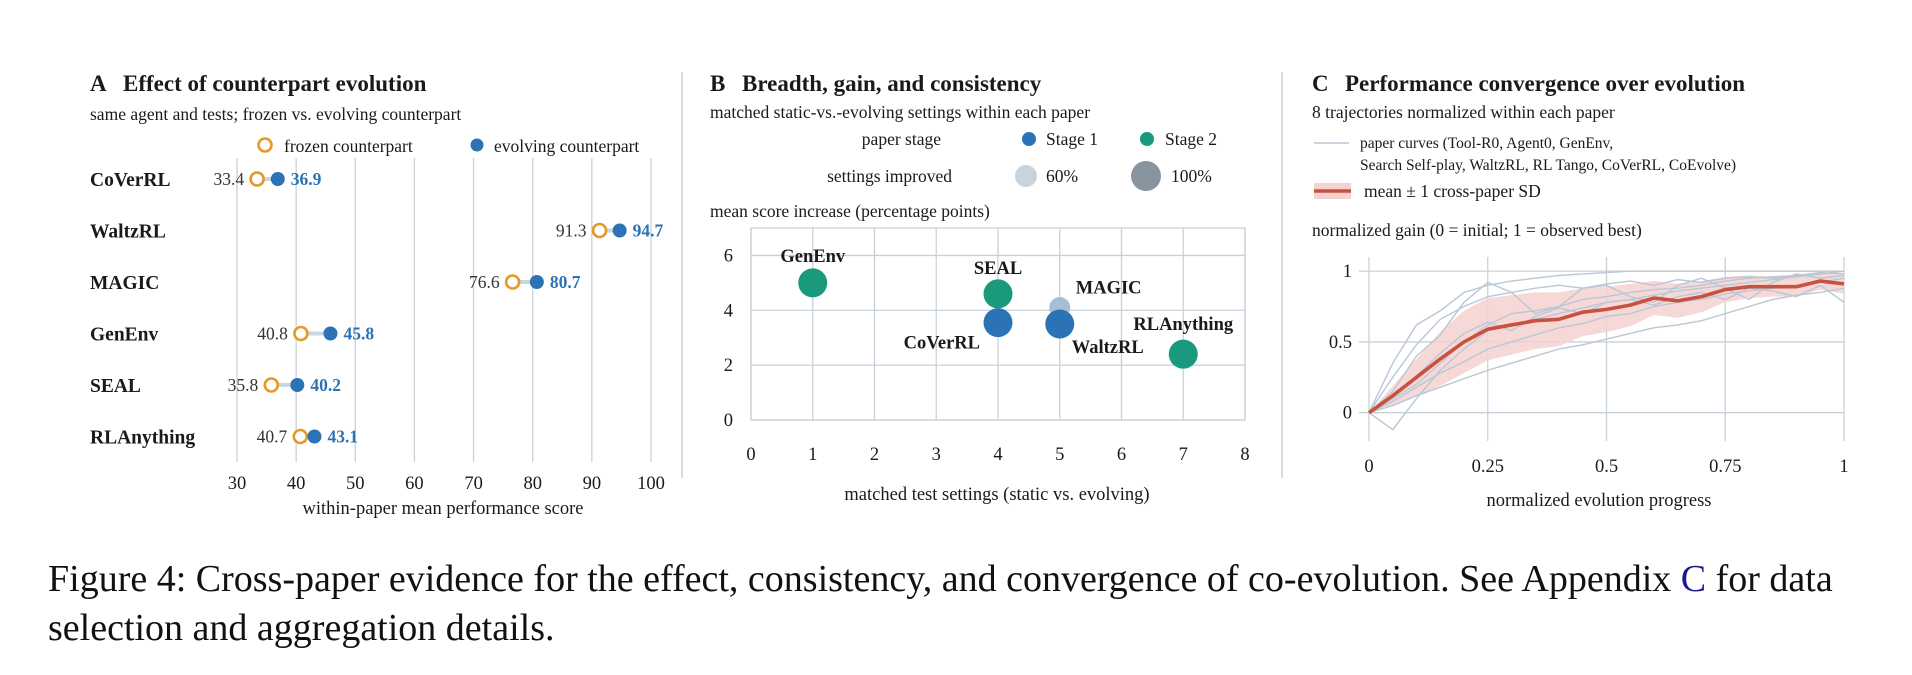  I want to click on panel-c-x-label: normalized evolution progress, so click(1598, 501).